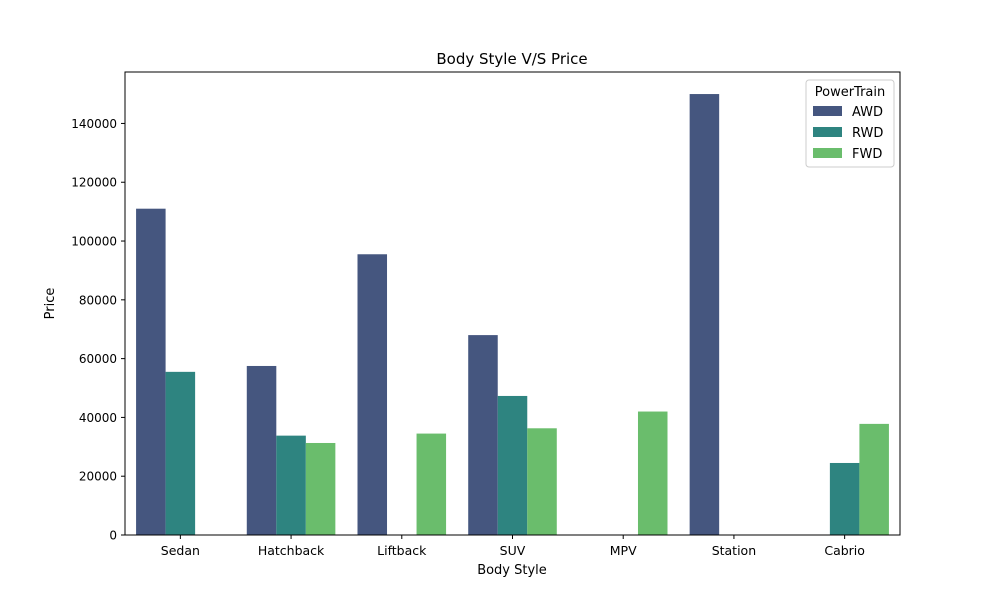  I want to click on x-axis-label: Body Style, so click(512, 570).